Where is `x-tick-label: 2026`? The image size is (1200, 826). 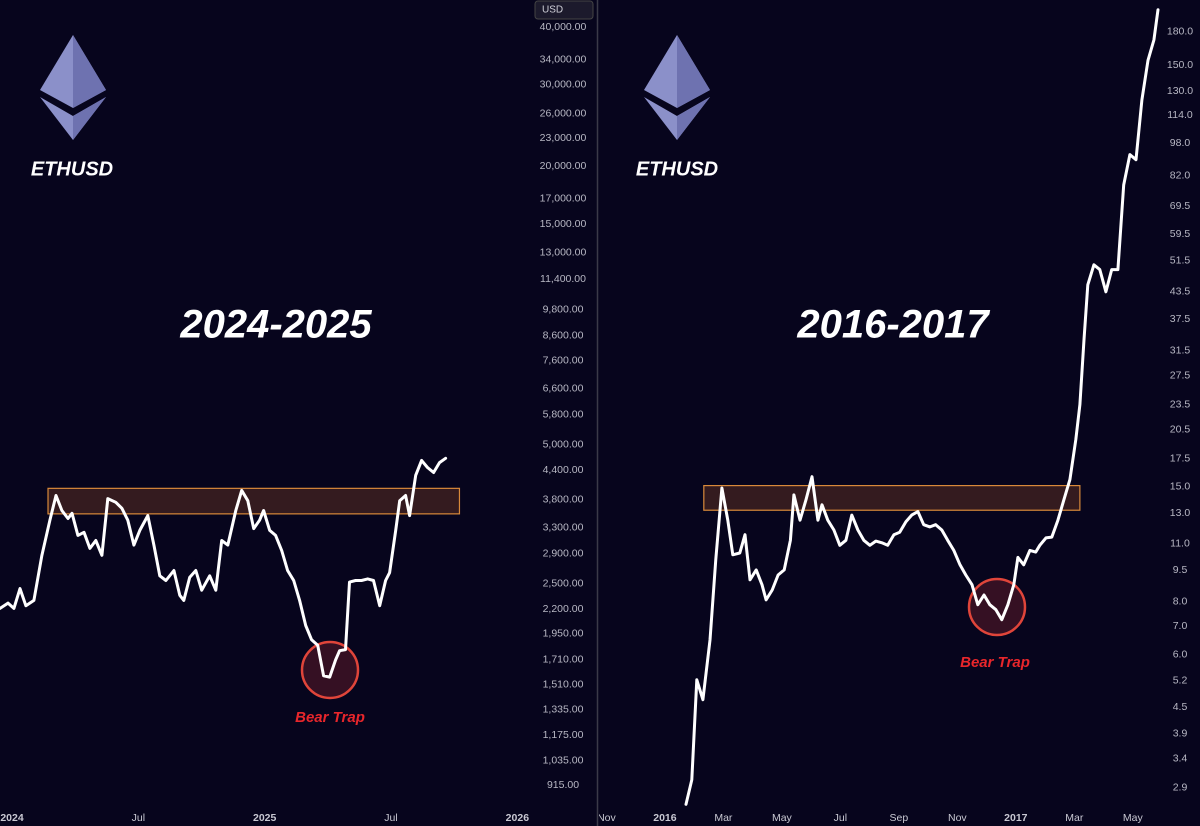 x-tick-label: 2026 is located at coordinates (518, 818).